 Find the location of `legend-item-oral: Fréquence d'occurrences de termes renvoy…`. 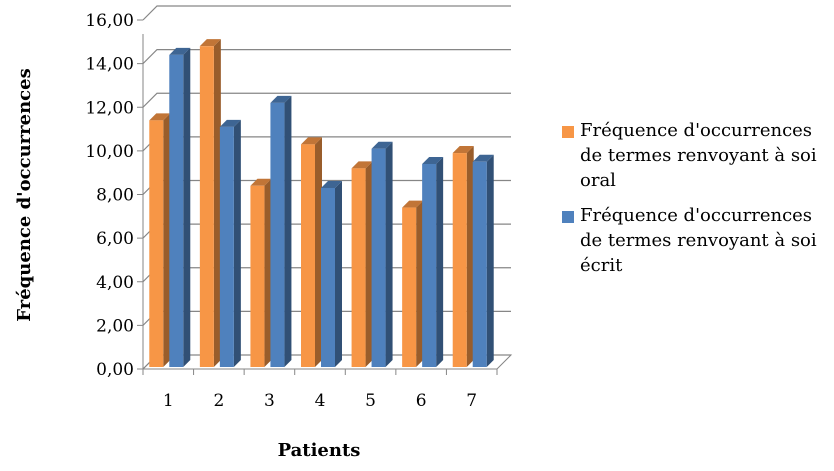

legend-item-oral: Fréquence d'occurrences de termes renvoy… is located at coordinates (698, 155).